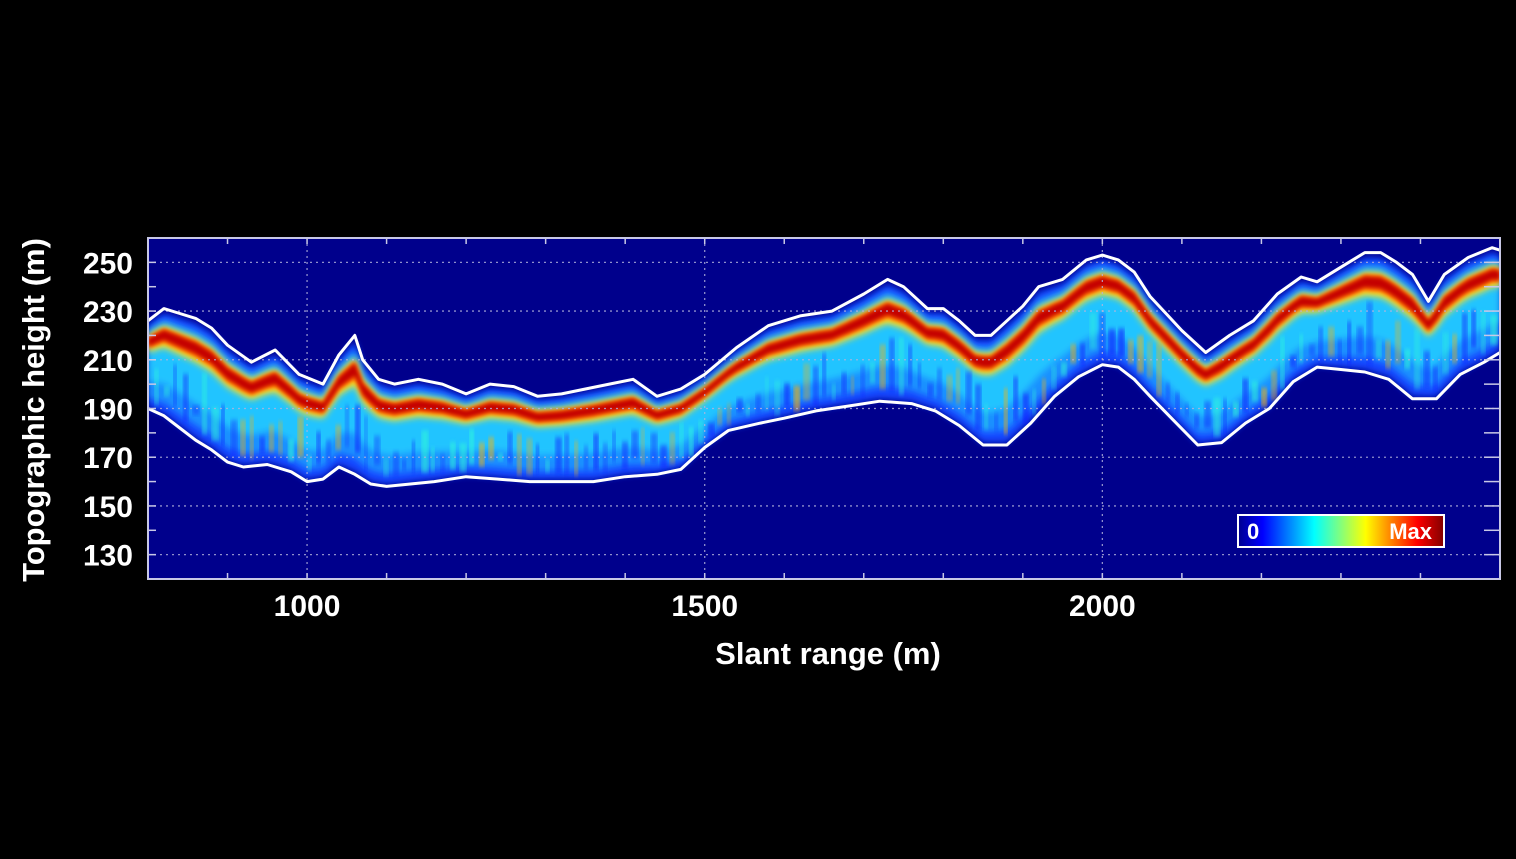 This screenshot has width=1516, height=859. What do you see at coordinates (108, 312) in the screenshot?
I see `y-tick-label: 230` at bounding box center [108, 312].